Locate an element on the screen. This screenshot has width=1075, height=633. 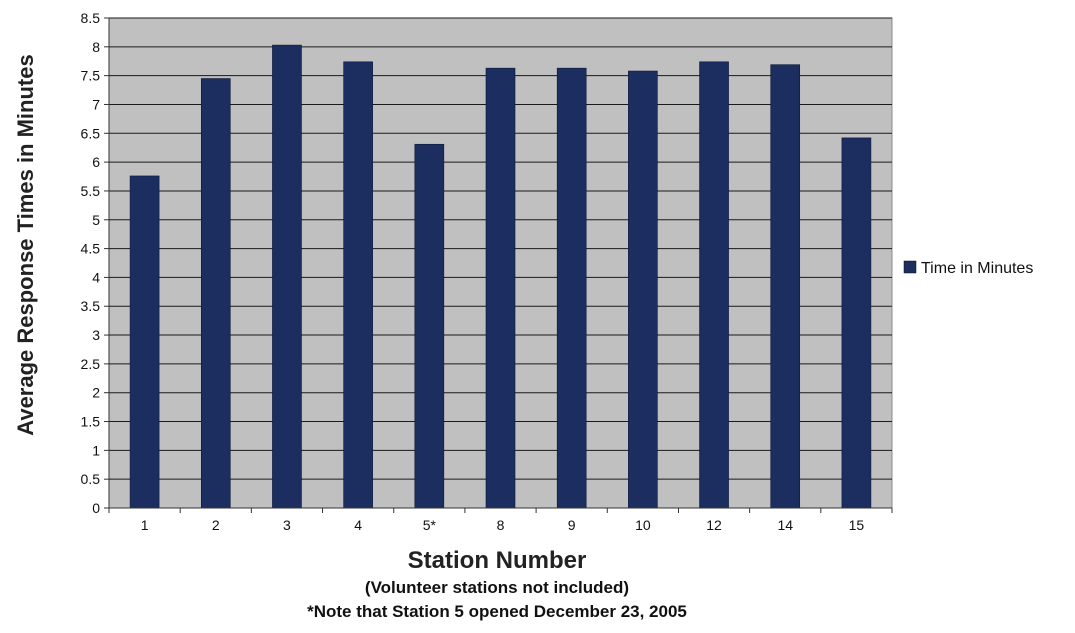
y-tick-label: 8.5 is located at coordinates (91, 18).